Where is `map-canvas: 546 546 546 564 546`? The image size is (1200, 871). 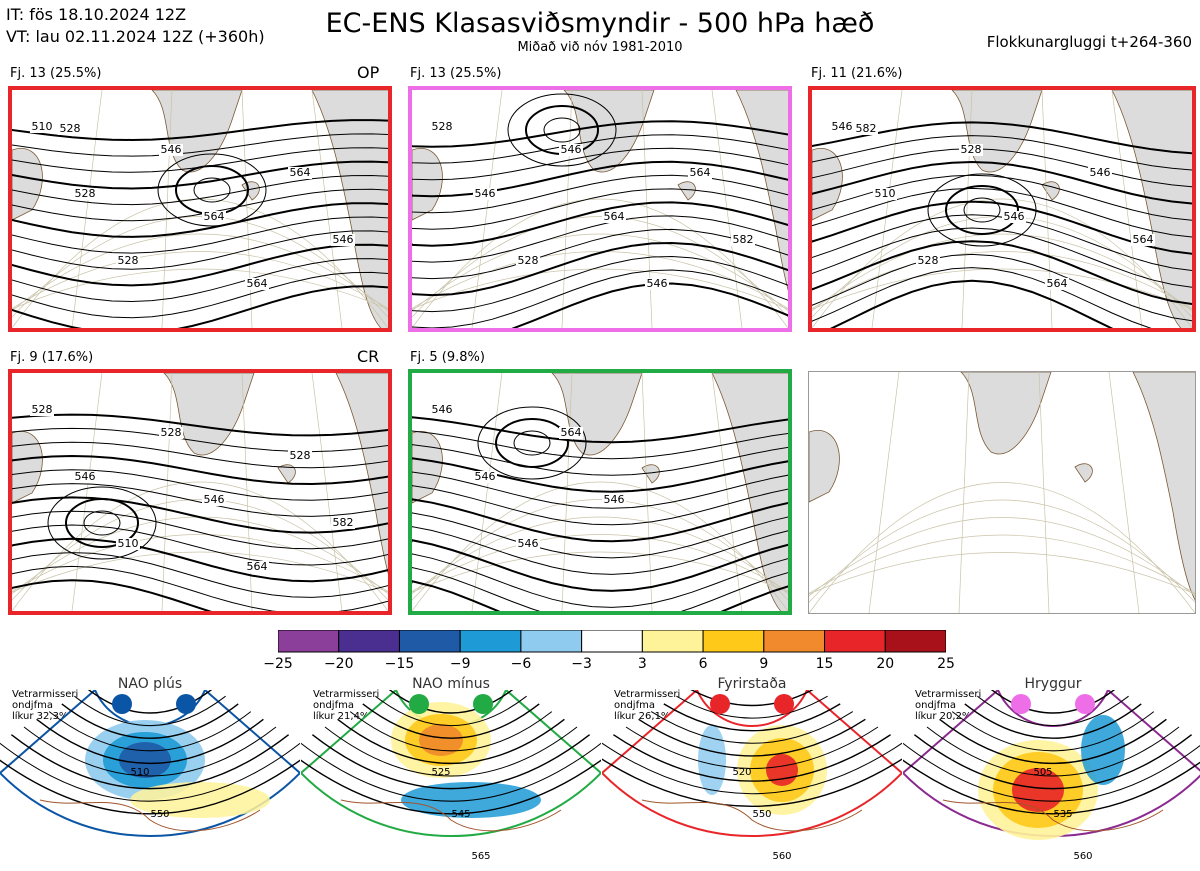
map-canvas: 546 546 546 564 546 is located at coordinates (600, 492).